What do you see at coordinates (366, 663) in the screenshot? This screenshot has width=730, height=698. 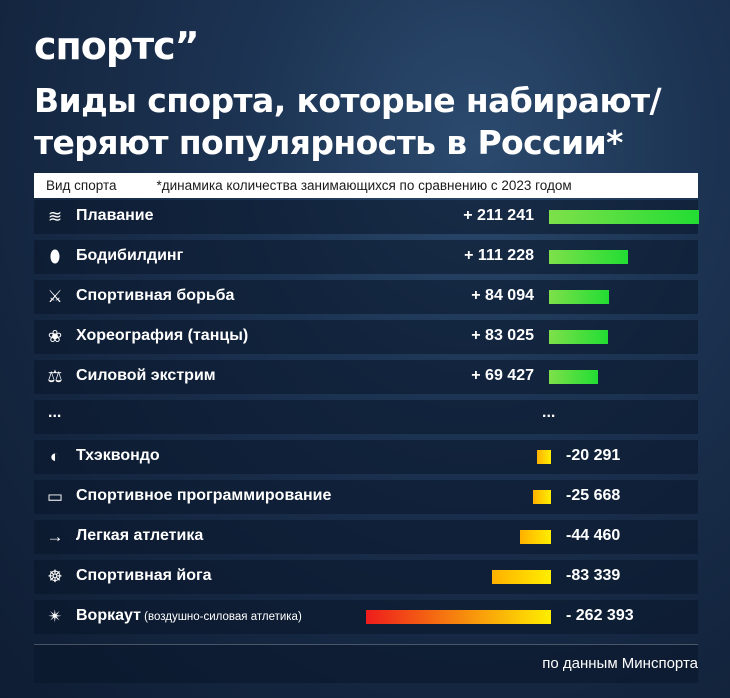 I see `footer: по данным Минспорта` at bounding box center [366, 663].